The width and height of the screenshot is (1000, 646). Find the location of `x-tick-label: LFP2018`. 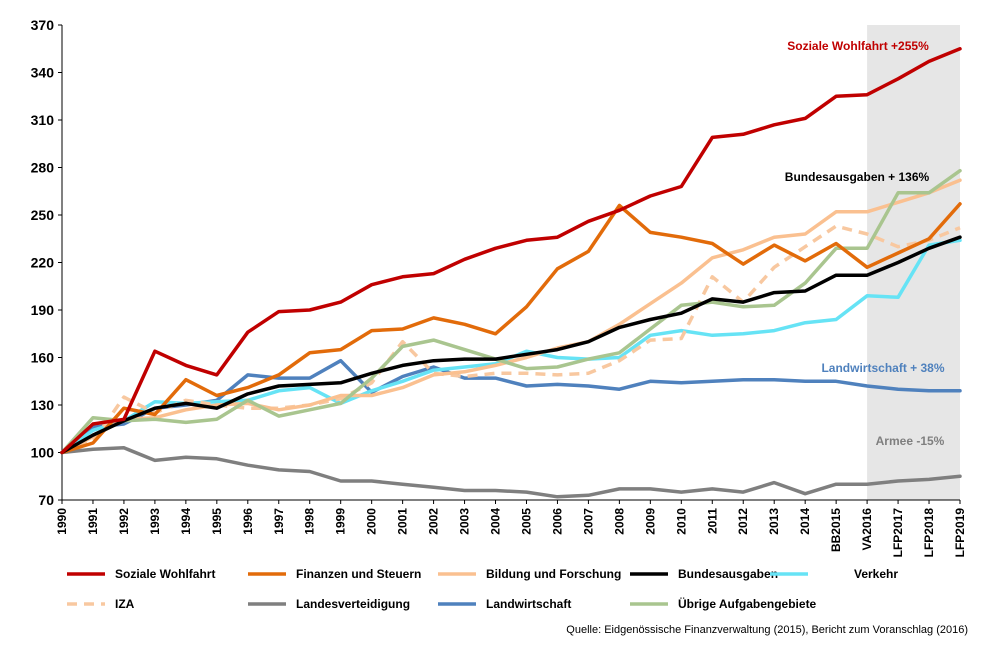

x-tick-label: LFP2018 is located at coordinates (929, 533).